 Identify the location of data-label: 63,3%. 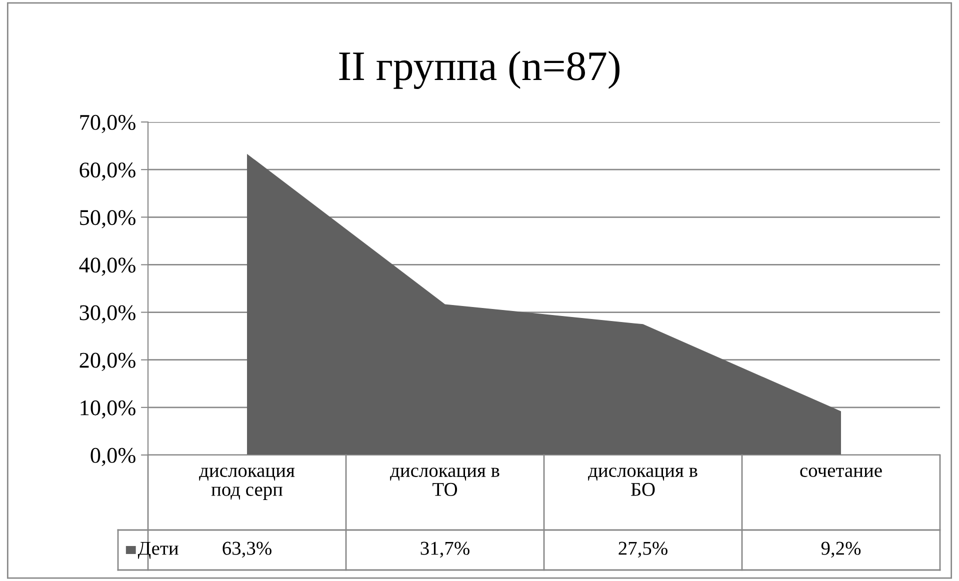
(247, 550).